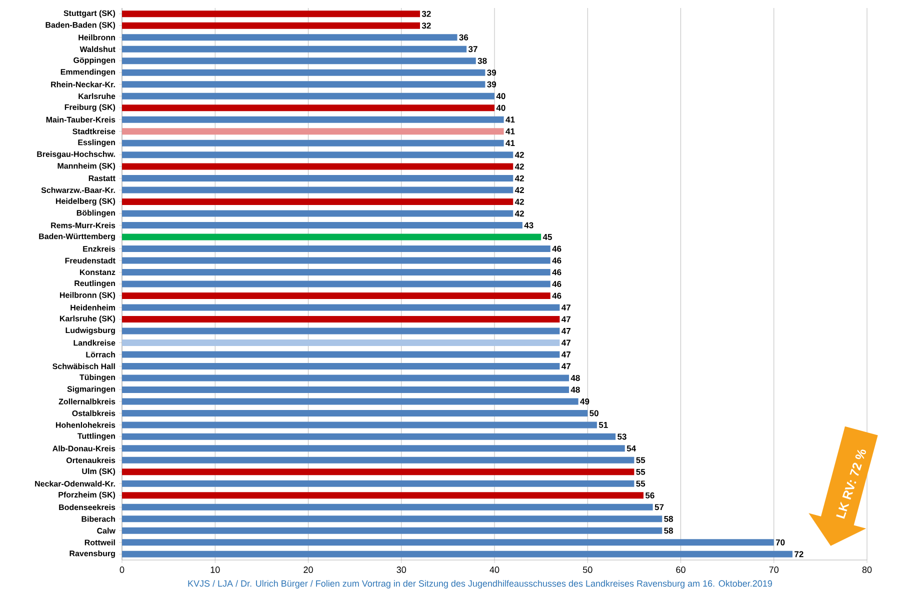 This screenshot has height=594, width=920. What do you see at coordinates (88, 296) in the screenshot?
I see `y-tick-label: Heilbronn (SK)` at bounding box center [88, 296].